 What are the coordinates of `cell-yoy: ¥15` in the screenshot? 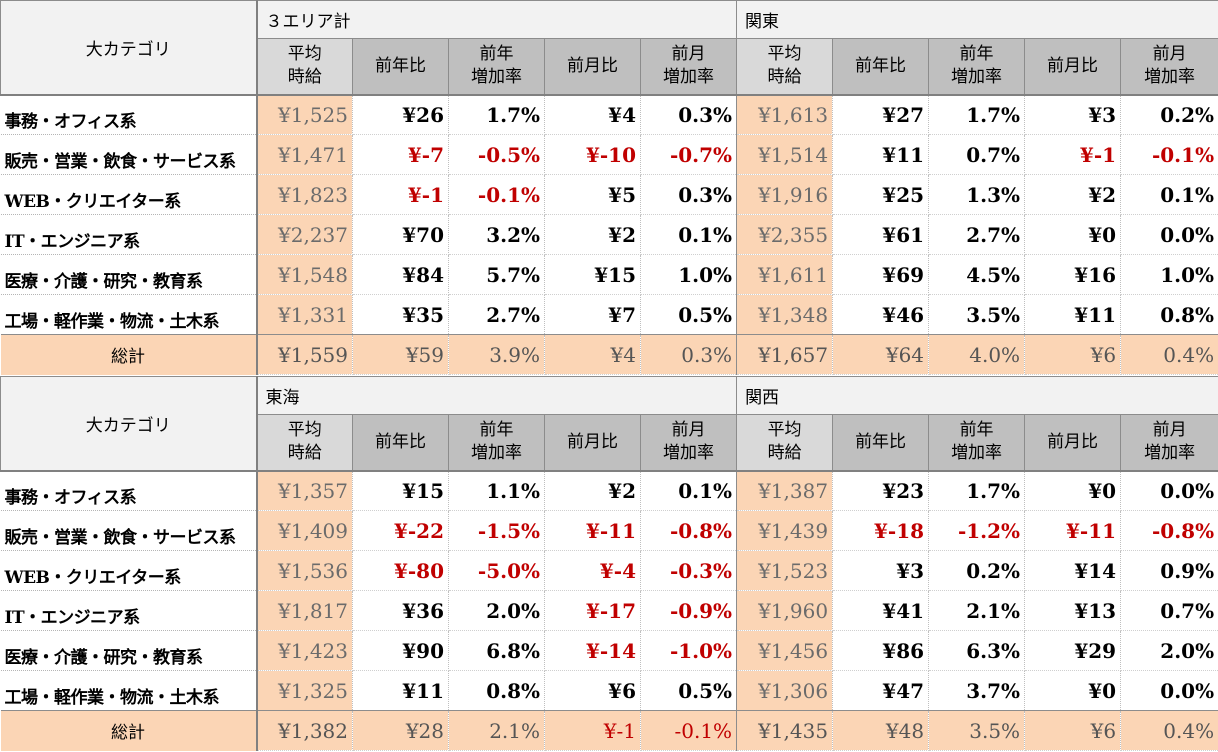 It's located at (400, 490).